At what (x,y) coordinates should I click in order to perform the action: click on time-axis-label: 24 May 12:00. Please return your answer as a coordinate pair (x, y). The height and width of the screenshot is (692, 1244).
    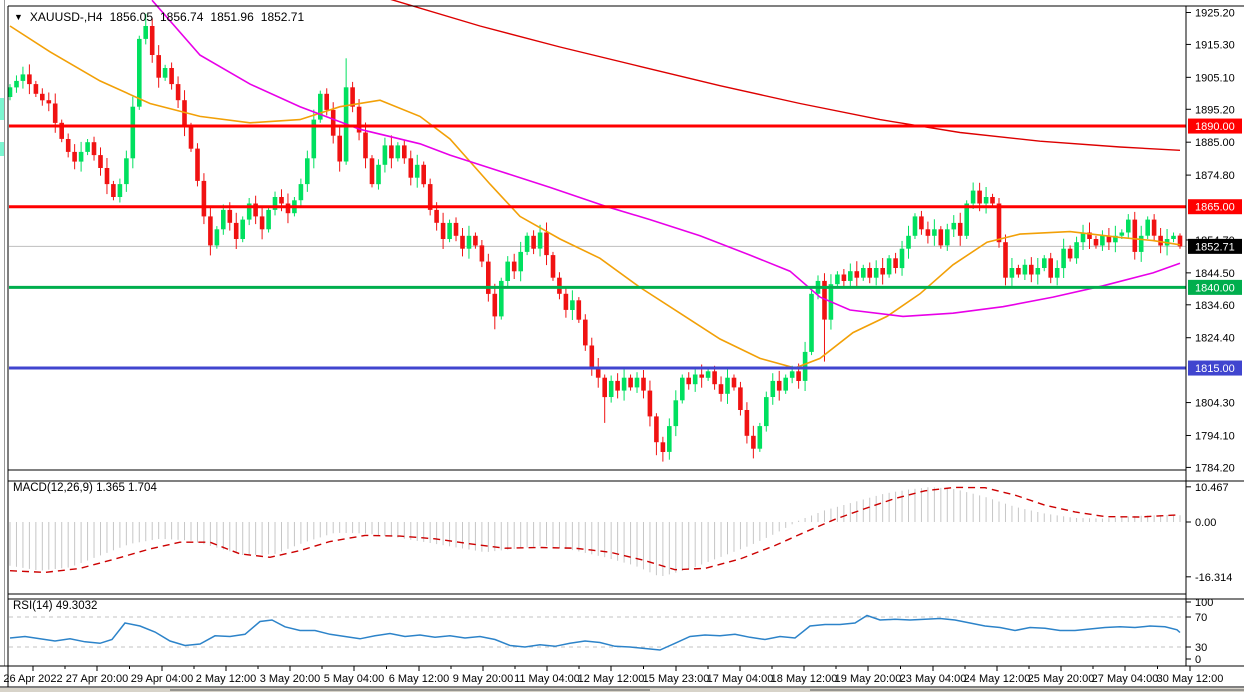
    Looking at the image, I should click on (997, 679).